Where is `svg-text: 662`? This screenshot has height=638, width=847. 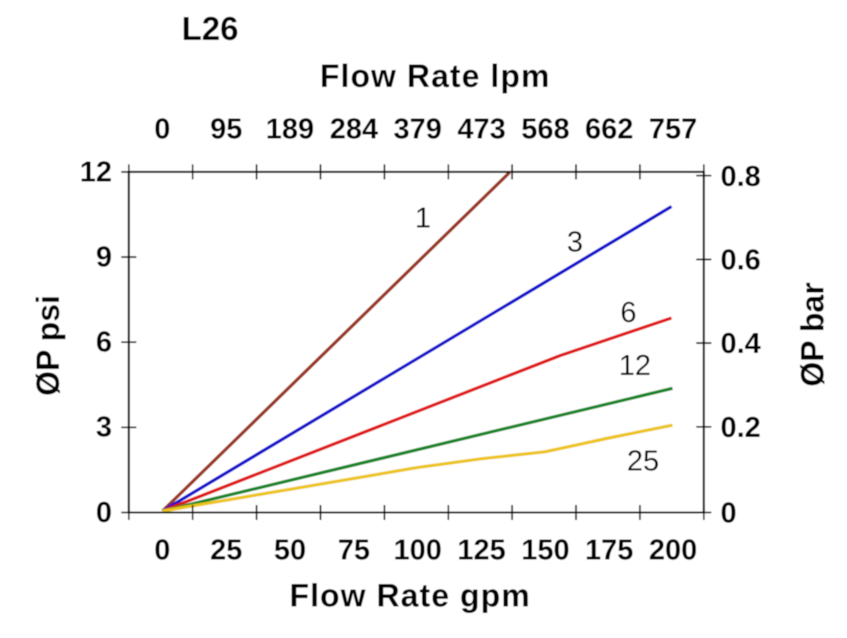 svg-text: 662 is located at coordinates (609, 129).